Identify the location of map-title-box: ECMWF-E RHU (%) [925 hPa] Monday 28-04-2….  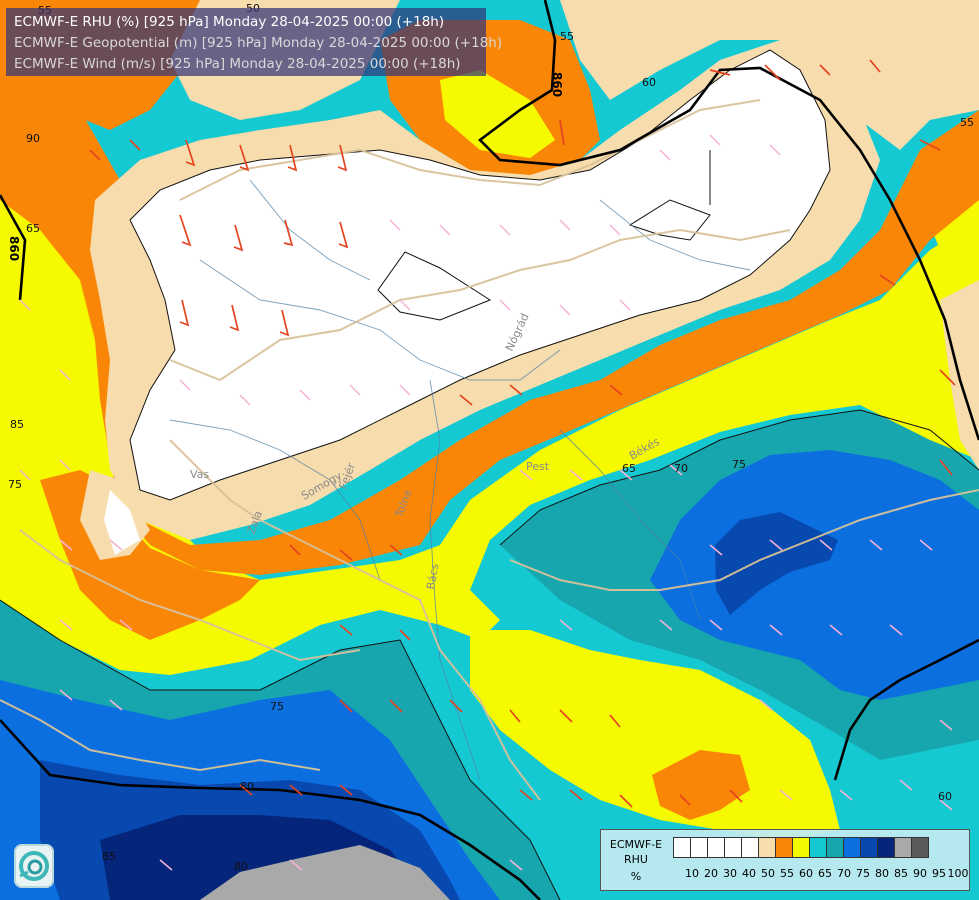
(254, 42).